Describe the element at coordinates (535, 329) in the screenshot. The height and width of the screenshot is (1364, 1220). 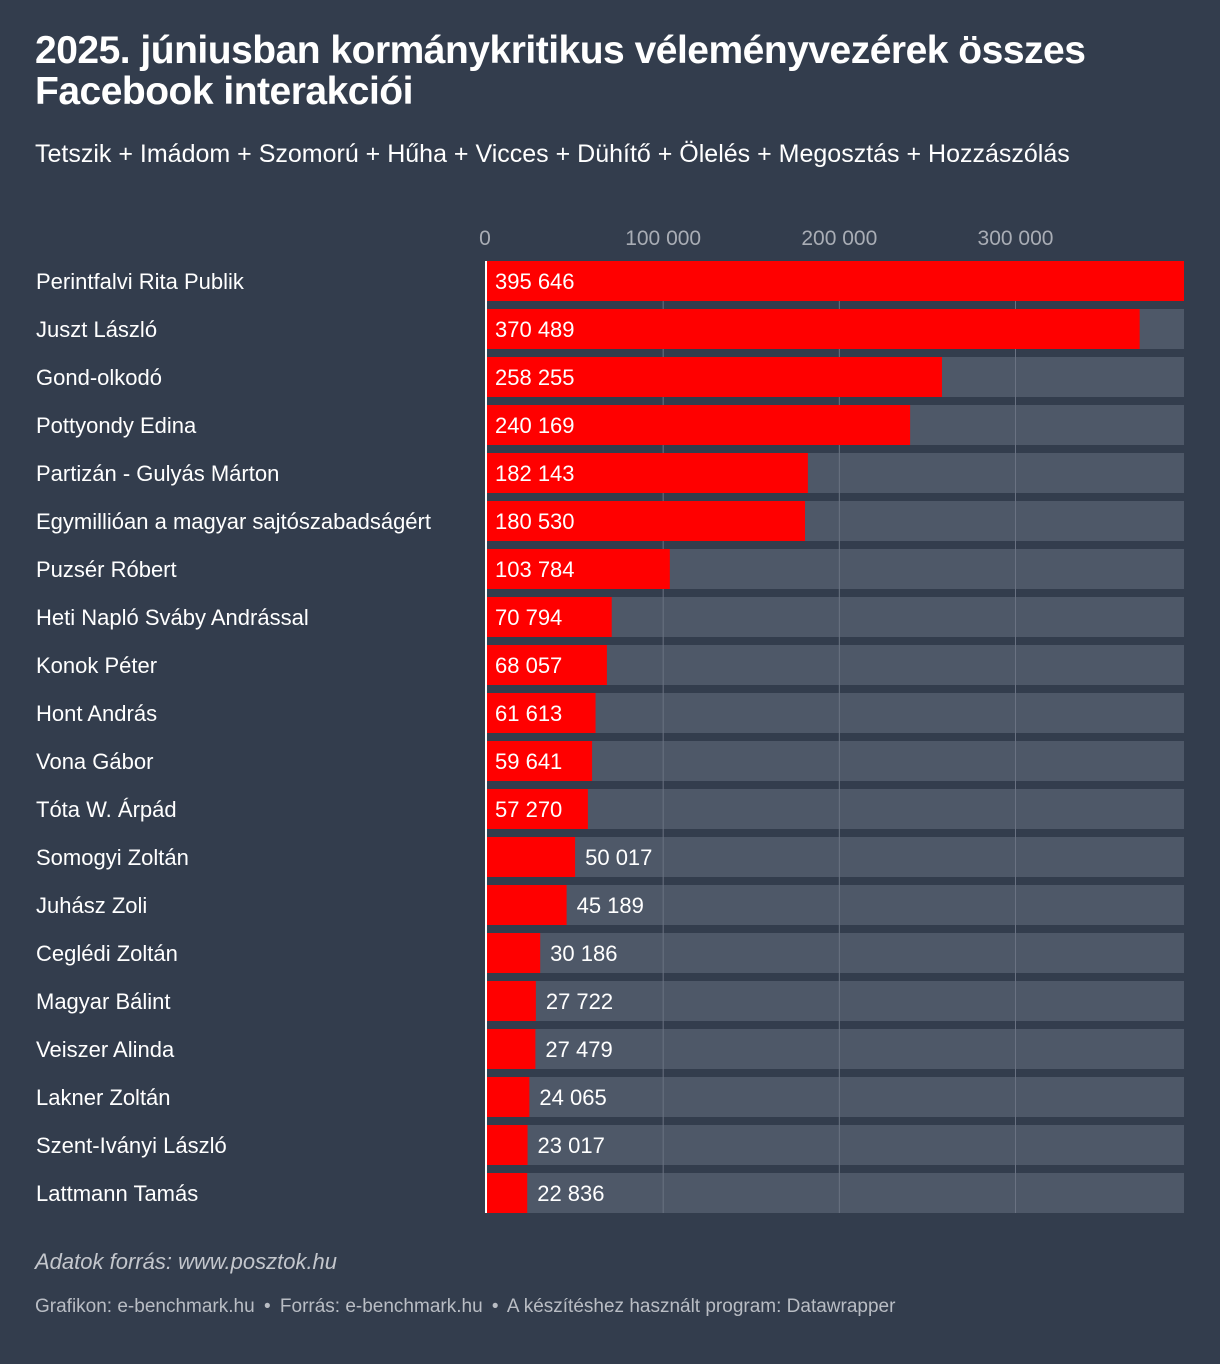
I see `value-label: 370 489` at that location.